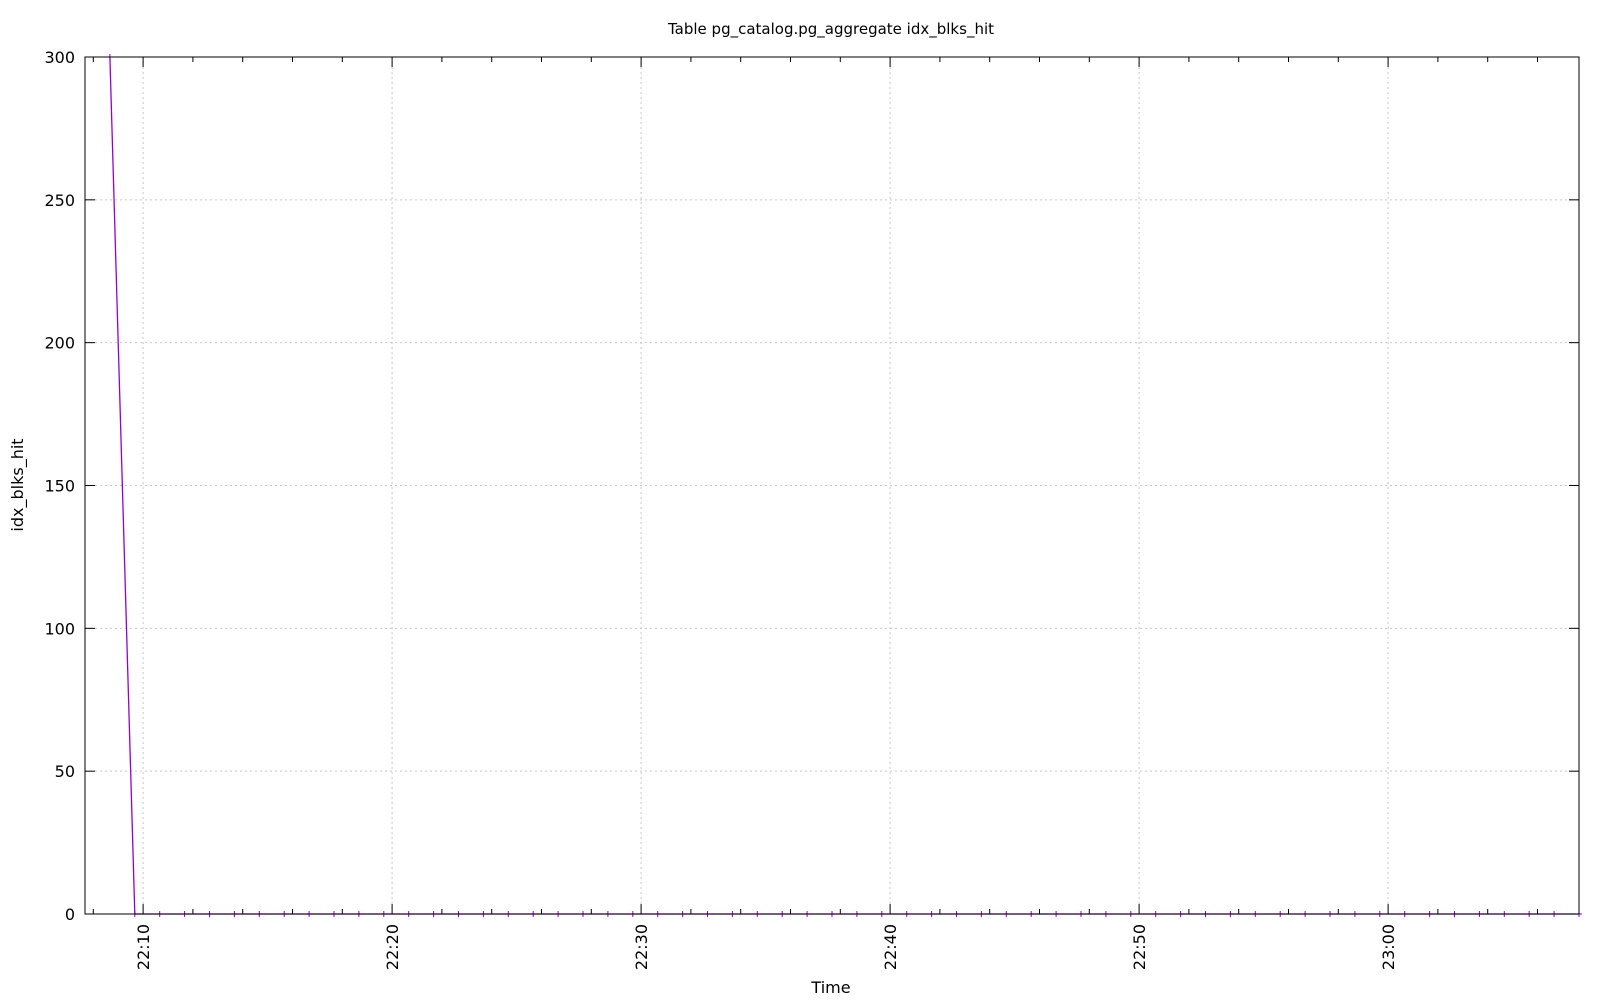 This screenshot has width=1600, height=1000. Describe the element at coordinates (18, 484) in the screenshot. I see `y-axis-label: idx_blks_hit` at that location.